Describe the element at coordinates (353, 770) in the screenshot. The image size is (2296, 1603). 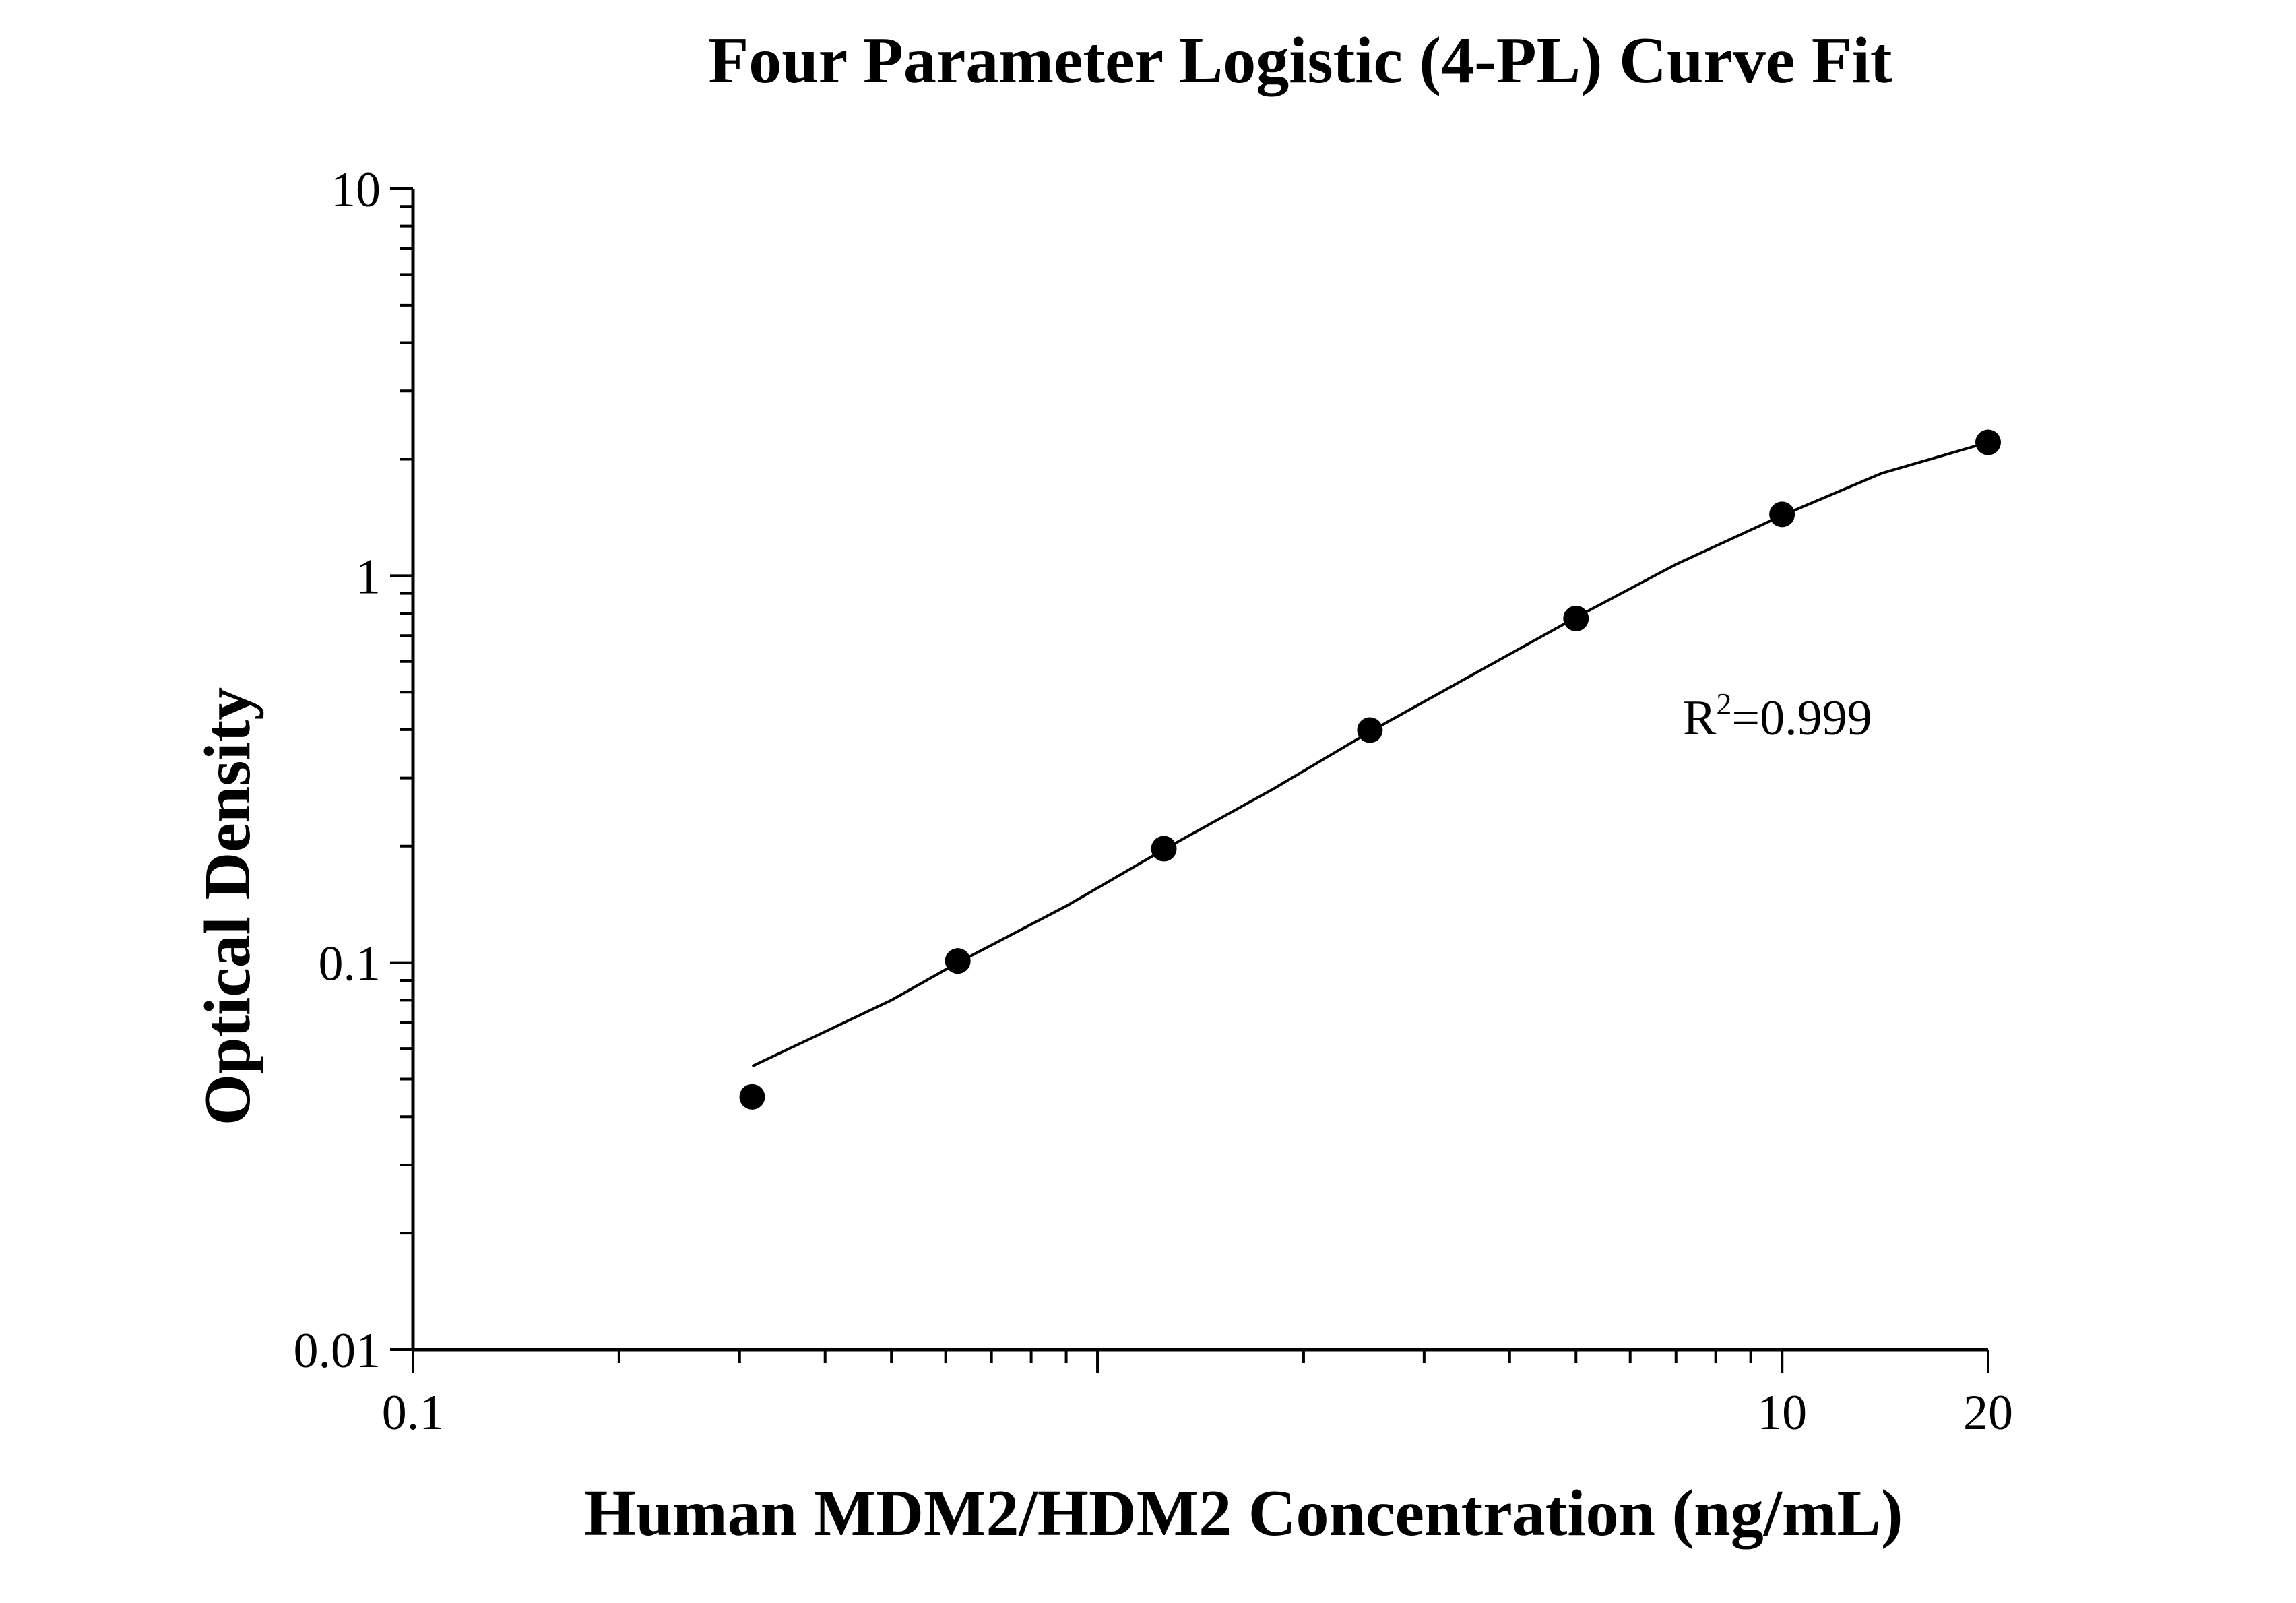
I see `y-ticks: 0.01 0.1 1 10` at that location.